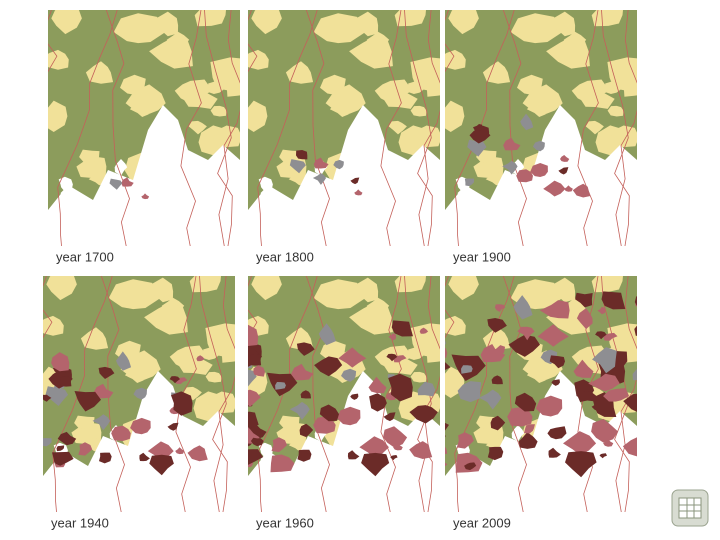  What do you see at coordinates (344, 394) in the screenshot?
I see `map-panel` at bounding box center [344, 394].